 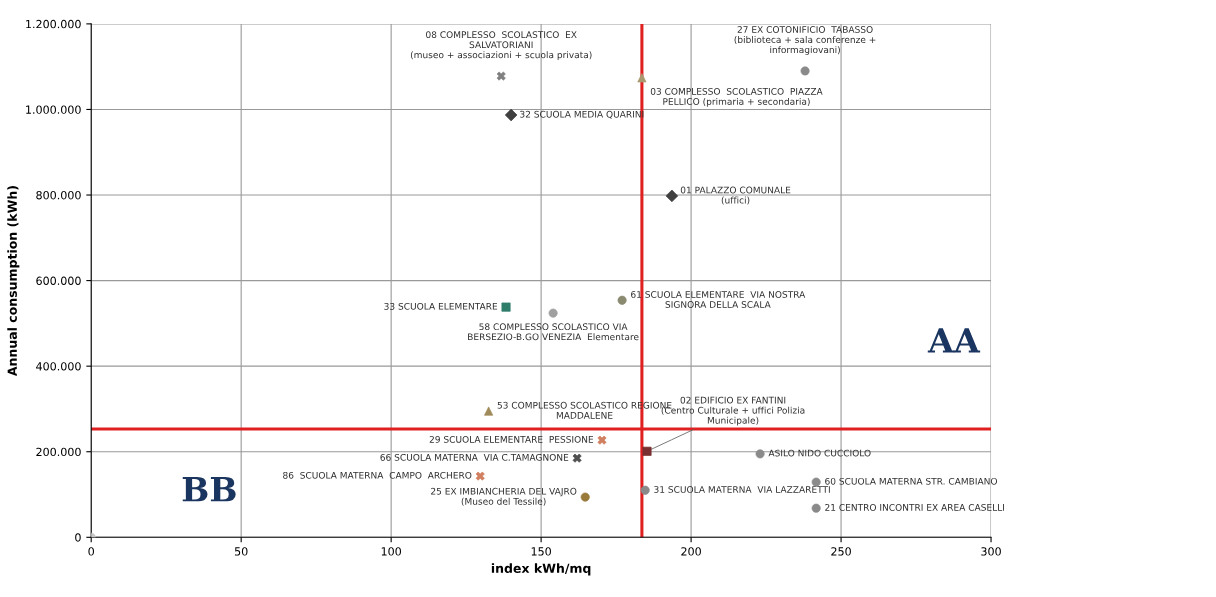 I want to click on x-tick-label: 100, so click(x=391, y=551).